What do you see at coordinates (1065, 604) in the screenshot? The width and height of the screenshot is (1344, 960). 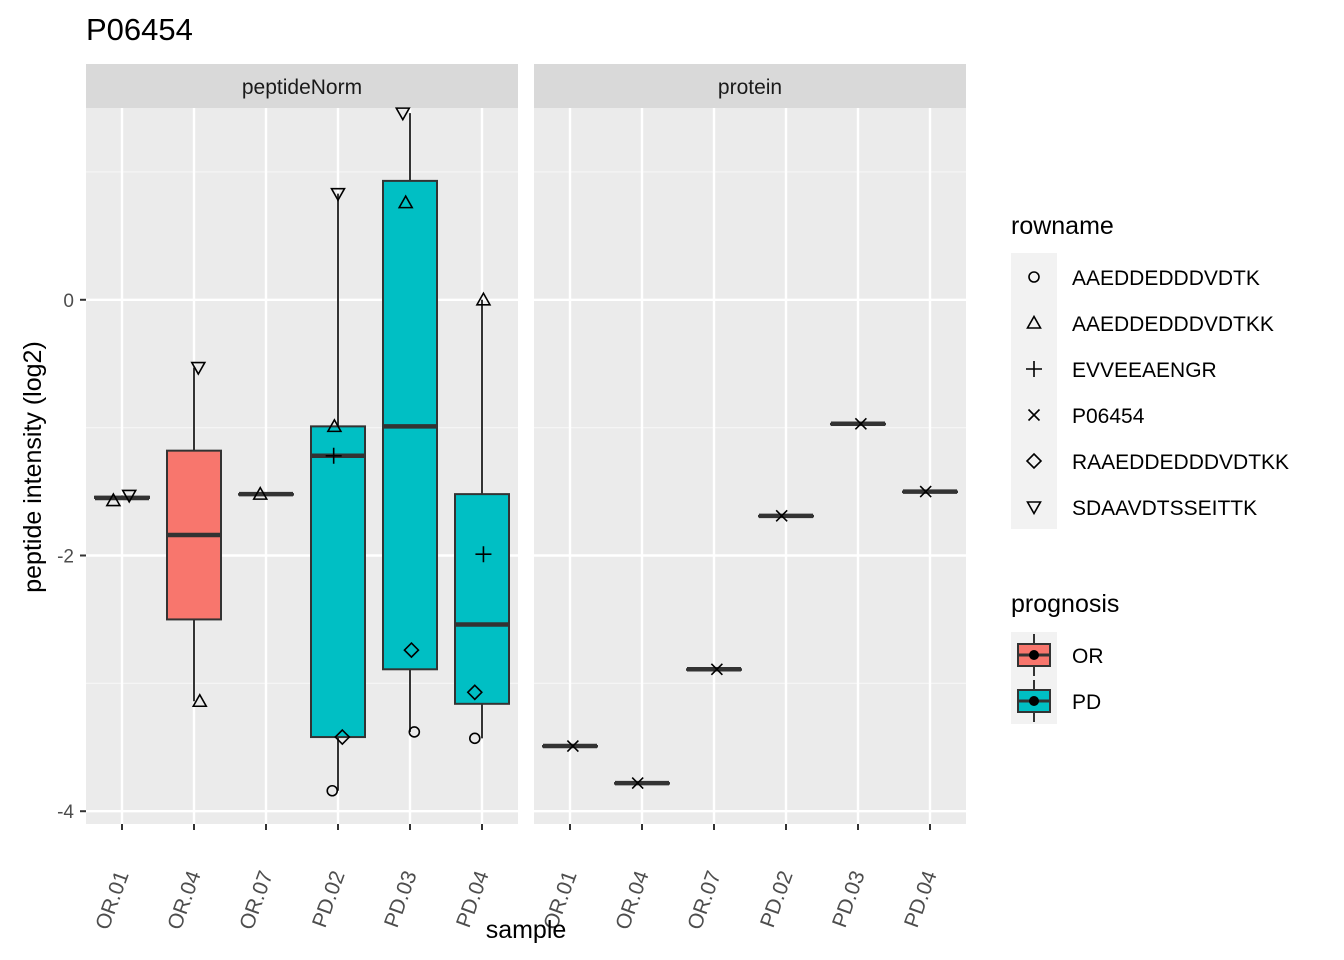 I see `legend-title-prognosis: prognosis` at bounding box center [1065, 604].